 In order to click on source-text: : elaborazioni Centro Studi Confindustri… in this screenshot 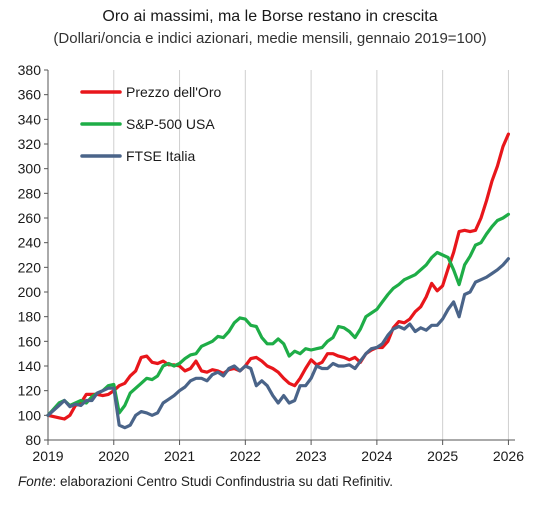, I will do `click(222, 481)`.